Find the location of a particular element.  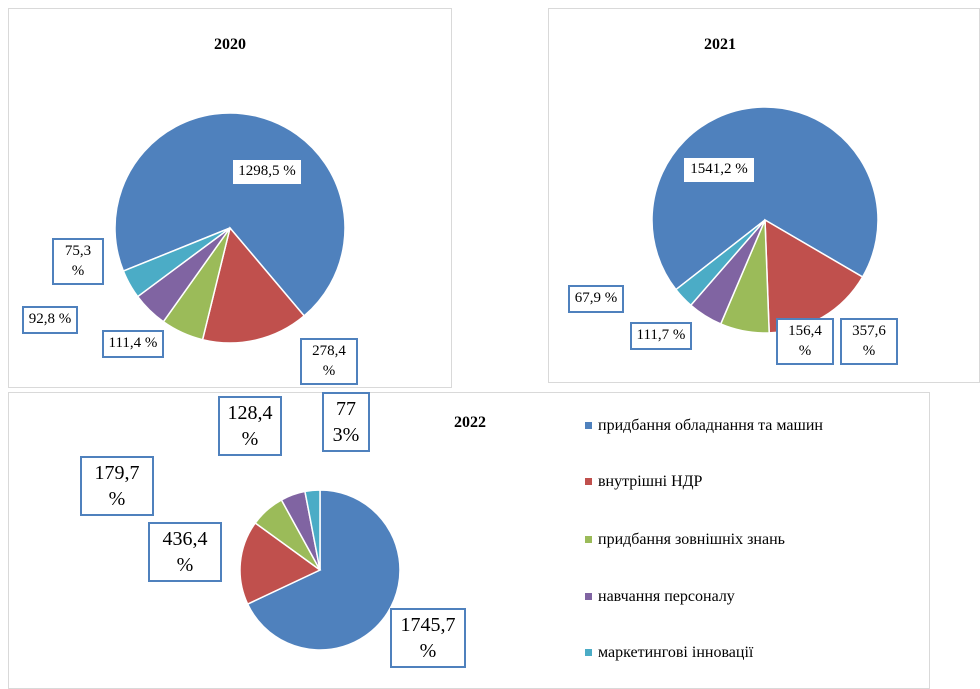

legend-entry: придбання обладнання та машин is located at coordinates (721, 425).